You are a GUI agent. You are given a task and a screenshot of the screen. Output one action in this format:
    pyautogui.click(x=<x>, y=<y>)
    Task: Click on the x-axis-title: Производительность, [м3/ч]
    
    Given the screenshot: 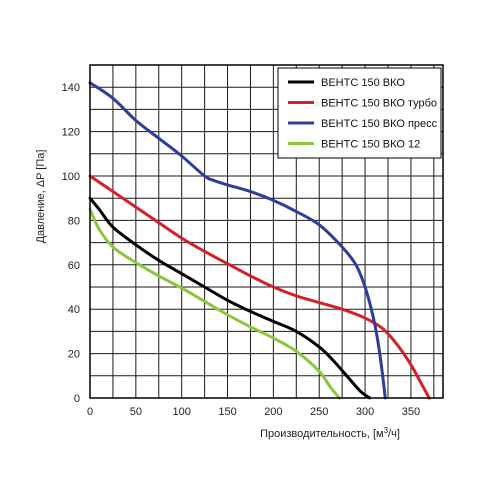 What is the action you would take?
    pyautogui.click(x=330, y=433)
    